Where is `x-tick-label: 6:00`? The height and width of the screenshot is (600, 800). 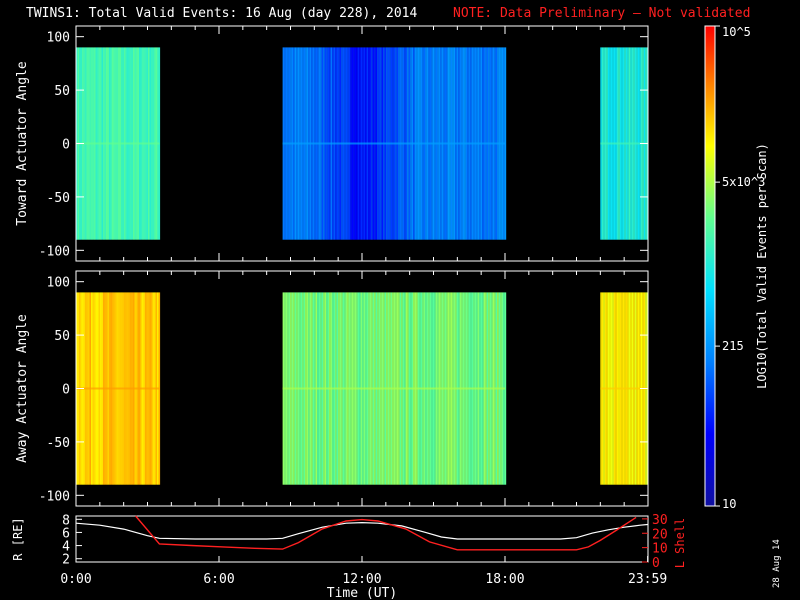
x-tick-label: 6:00 is located at coordinates (218, 579).